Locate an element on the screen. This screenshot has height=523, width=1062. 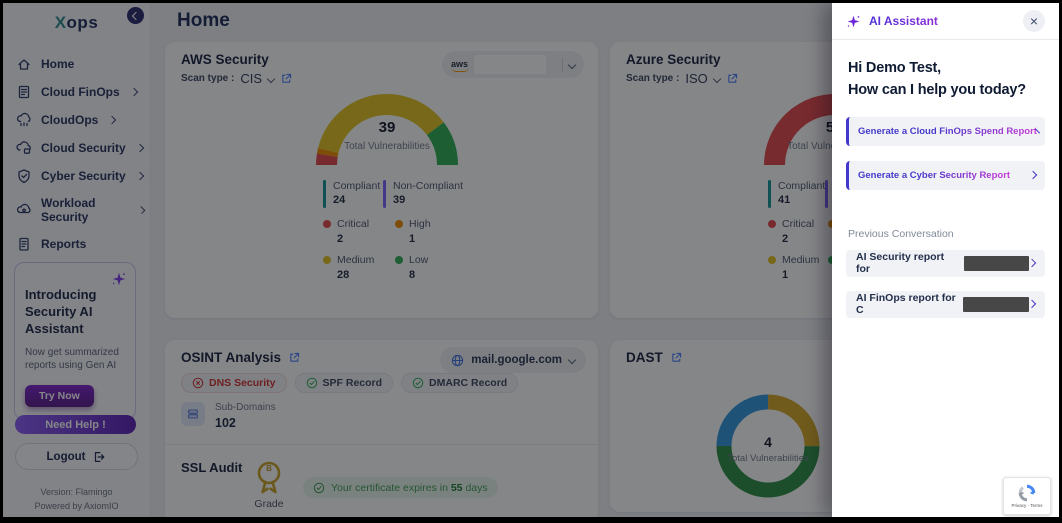
ai-panel-title: AI Assistant is located at coordinates (903, 21).